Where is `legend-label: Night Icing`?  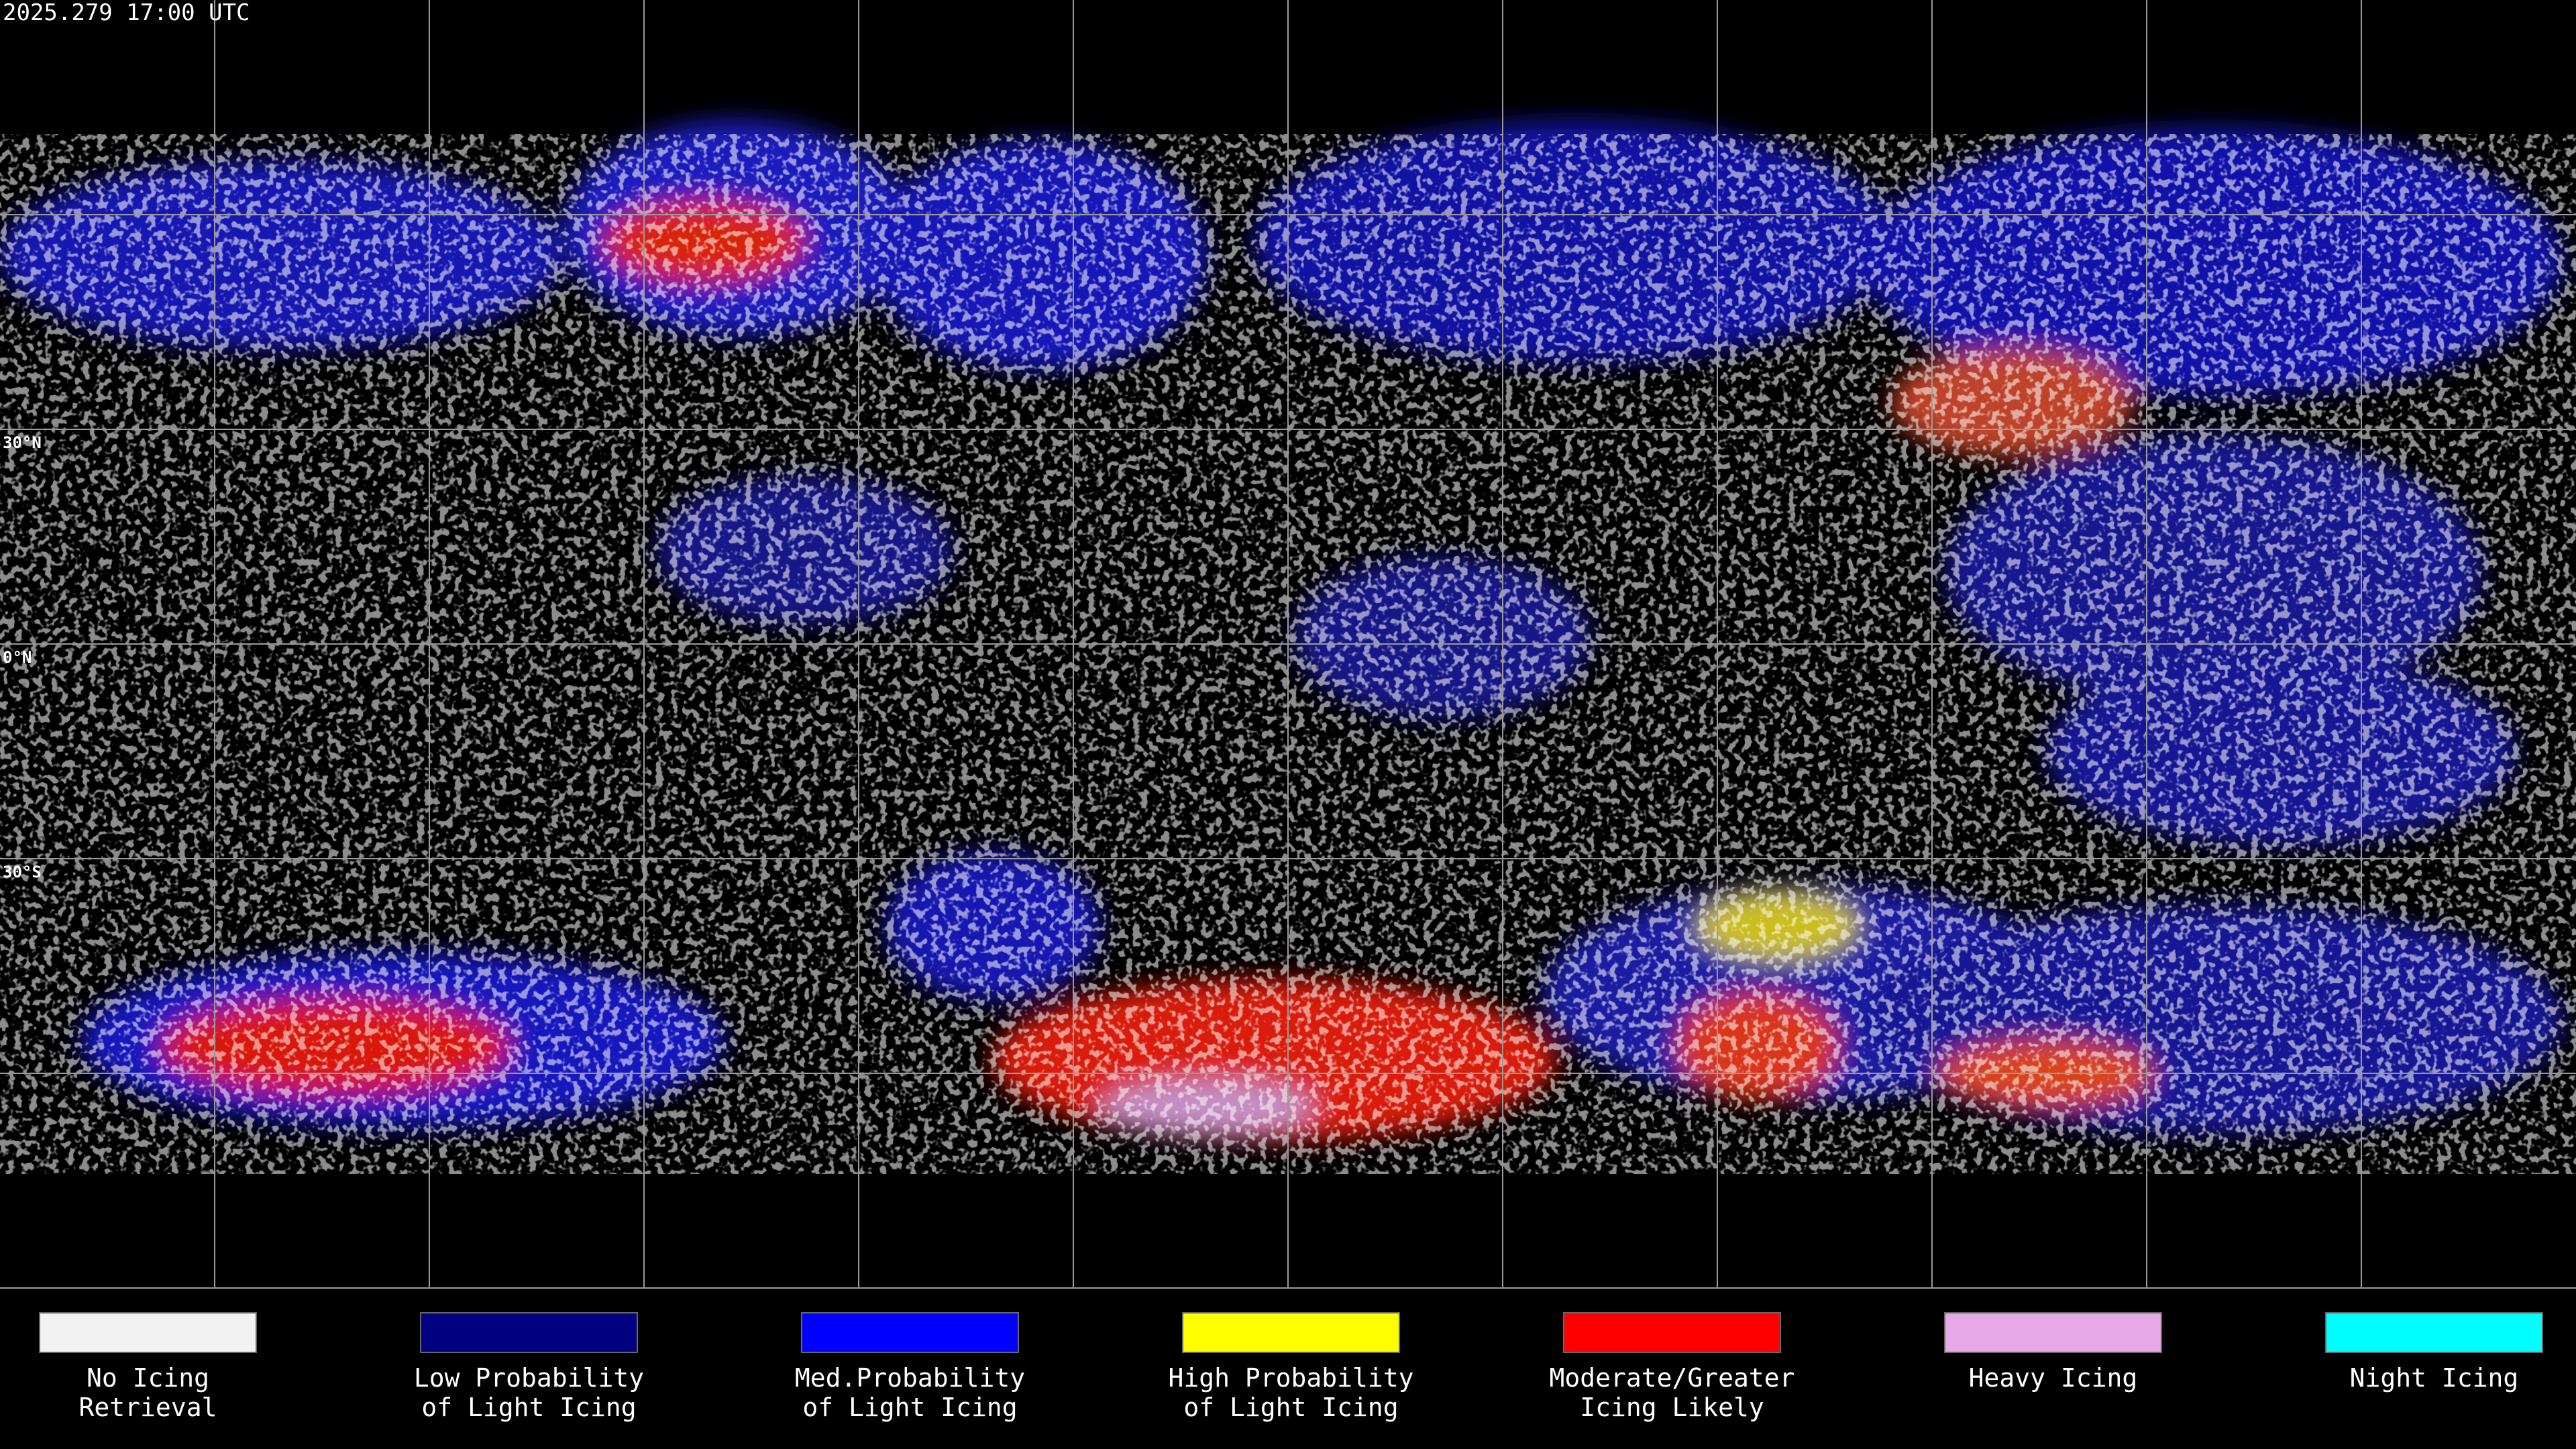
legend-label: Night Icing is located at coordinates (2434, 1378).